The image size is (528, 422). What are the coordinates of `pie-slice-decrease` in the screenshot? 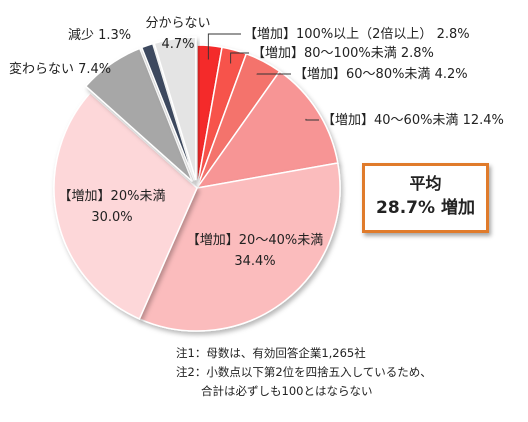 It's located at (168, 111).